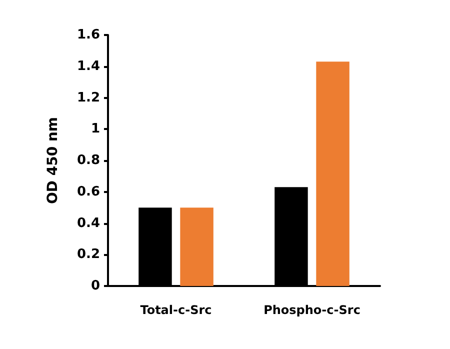 Image resolution: width=450 pixels, height=349 pixels. Describe the element at coordinates (88, 35) in the screenshot. I see `y-tick-label: 1.6` at that location.